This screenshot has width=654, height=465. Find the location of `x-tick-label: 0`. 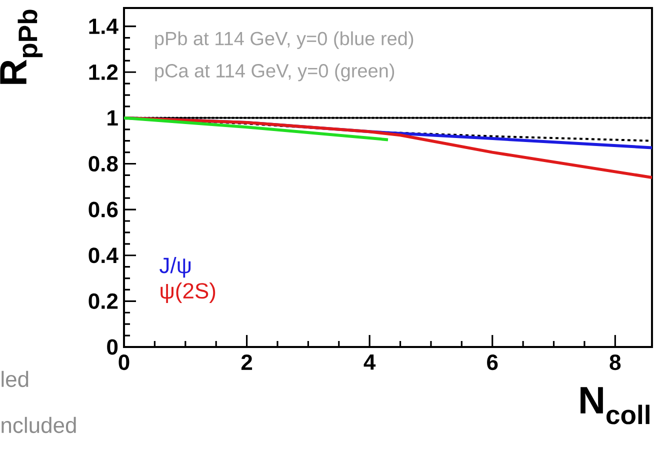

x-tick-label: 0 is located at coordinates (124, 362).